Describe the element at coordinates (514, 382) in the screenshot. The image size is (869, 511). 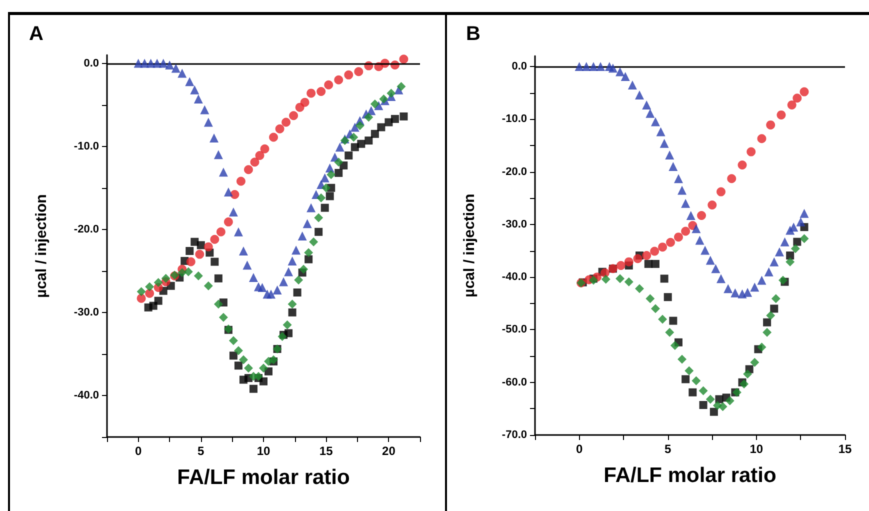
I see `y-tick-label: -60.0` at that location.